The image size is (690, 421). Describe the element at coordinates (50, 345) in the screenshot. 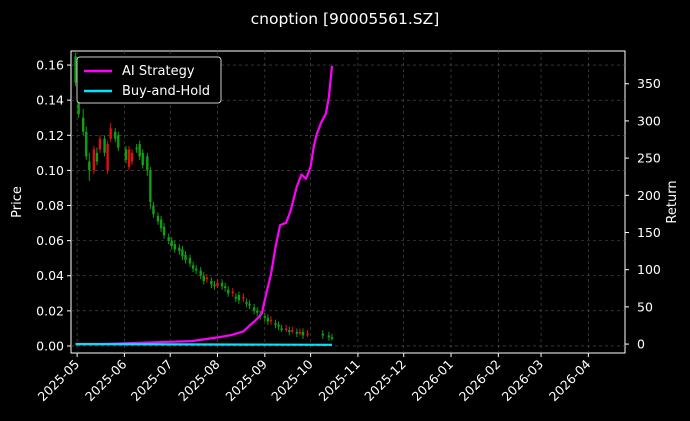

I see `y-tick-label: 0.00` at that location.